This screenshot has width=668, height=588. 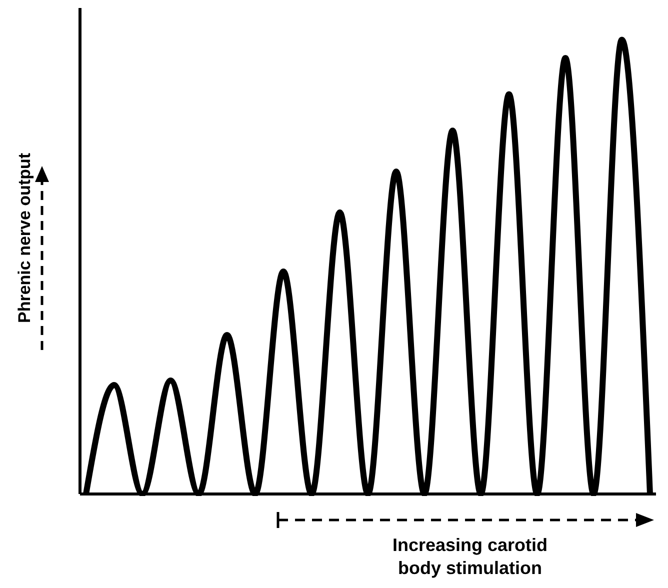 What do you see at coordinates (470, 556) in the screenshot?
I see `x-axis-title: Increasing carotid body stimulation` at bounding box center [470, 556].